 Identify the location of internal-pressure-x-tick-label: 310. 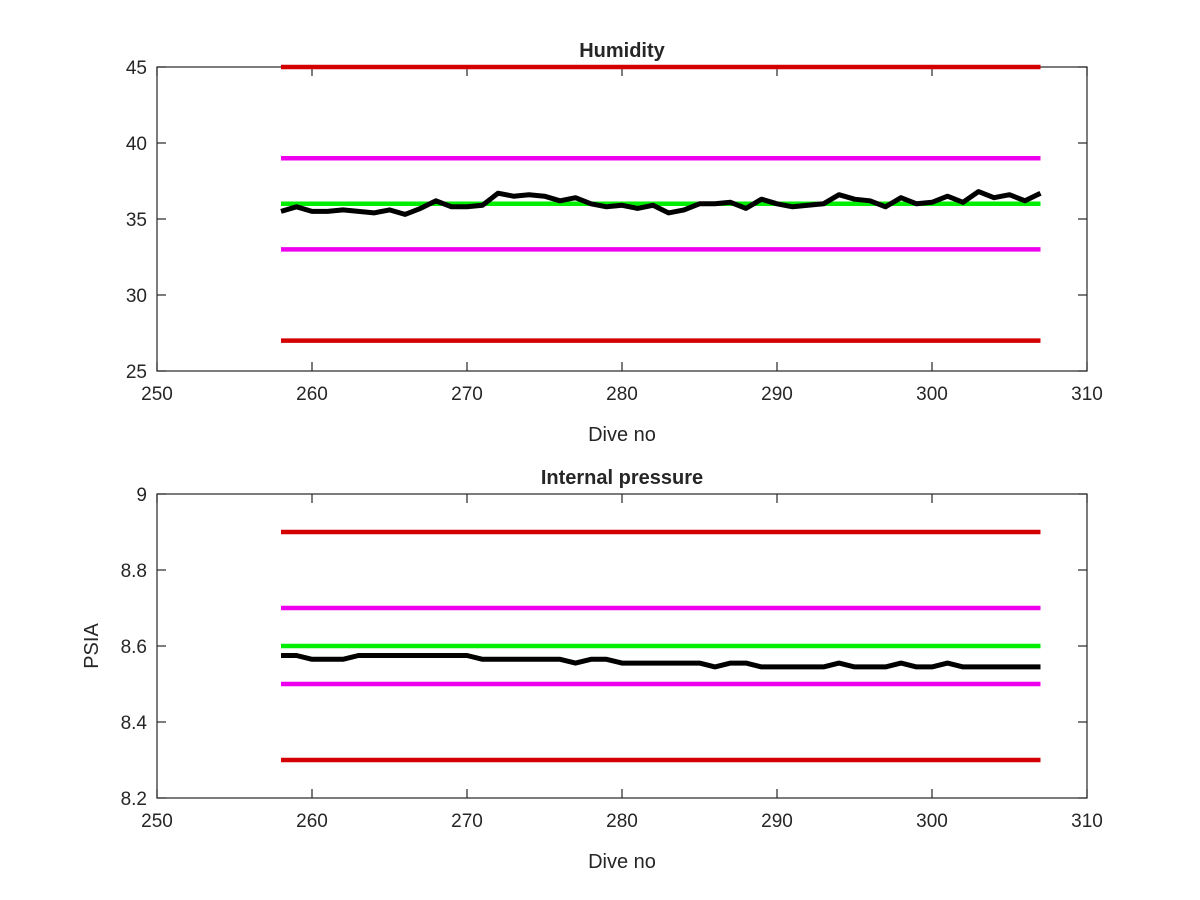
(1087, 821).